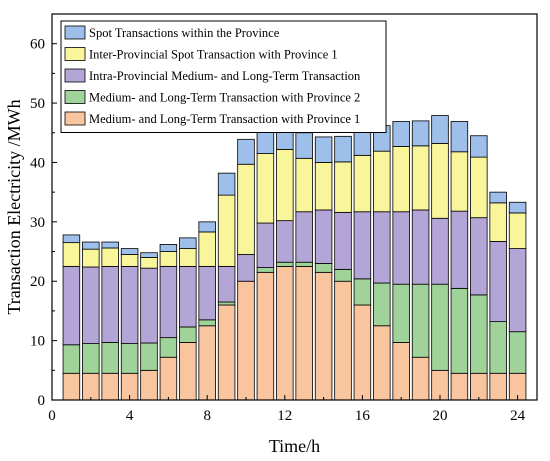  What do you see at coordinates (518, 416) in the screenshot?
I see `x-tick-label: 24` at bounding box center [518, 416].